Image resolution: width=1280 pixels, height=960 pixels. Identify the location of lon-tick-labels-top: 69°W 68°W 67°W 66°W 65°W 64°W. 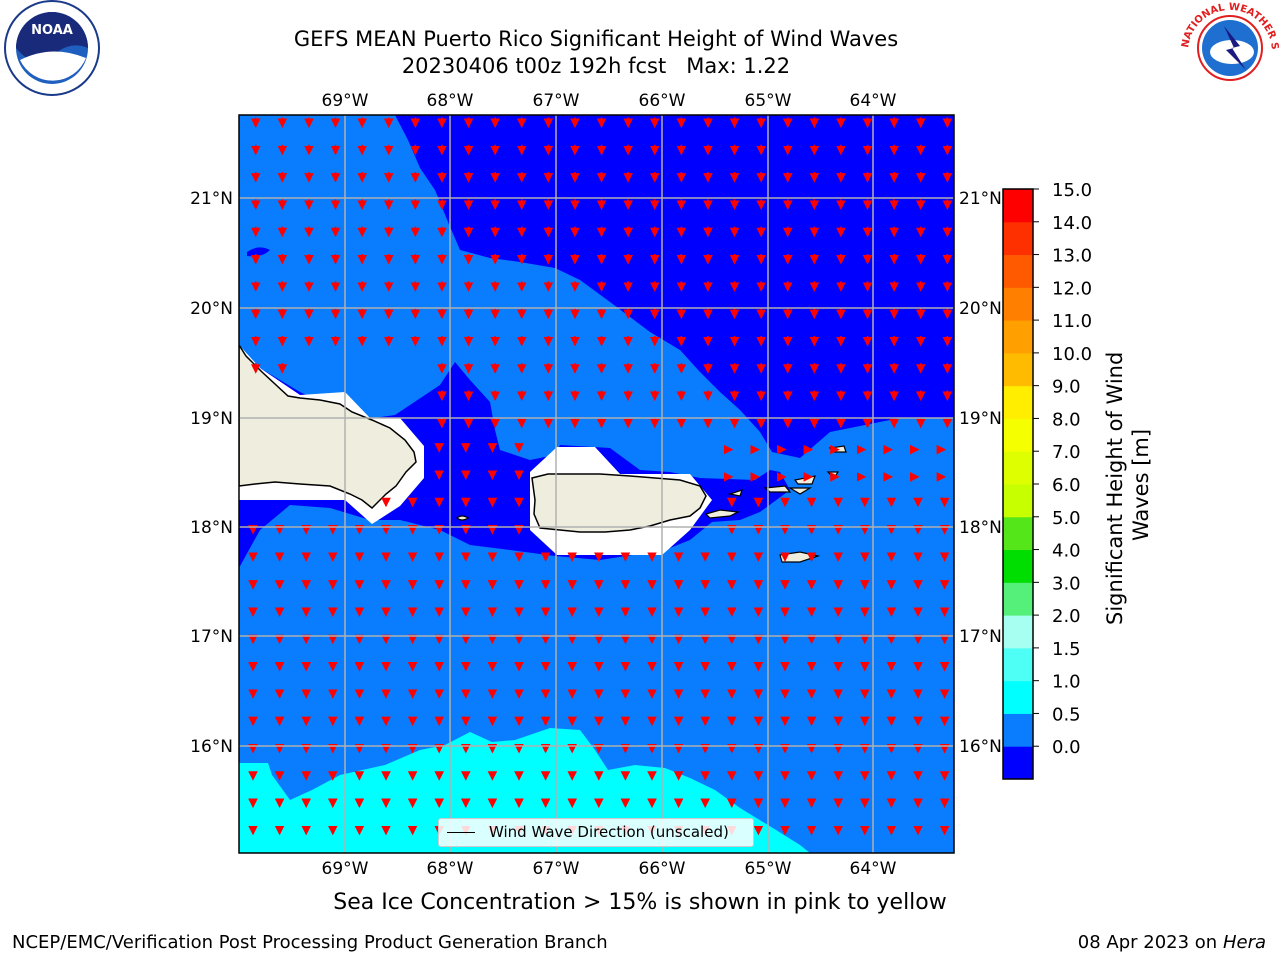
(609, 101).